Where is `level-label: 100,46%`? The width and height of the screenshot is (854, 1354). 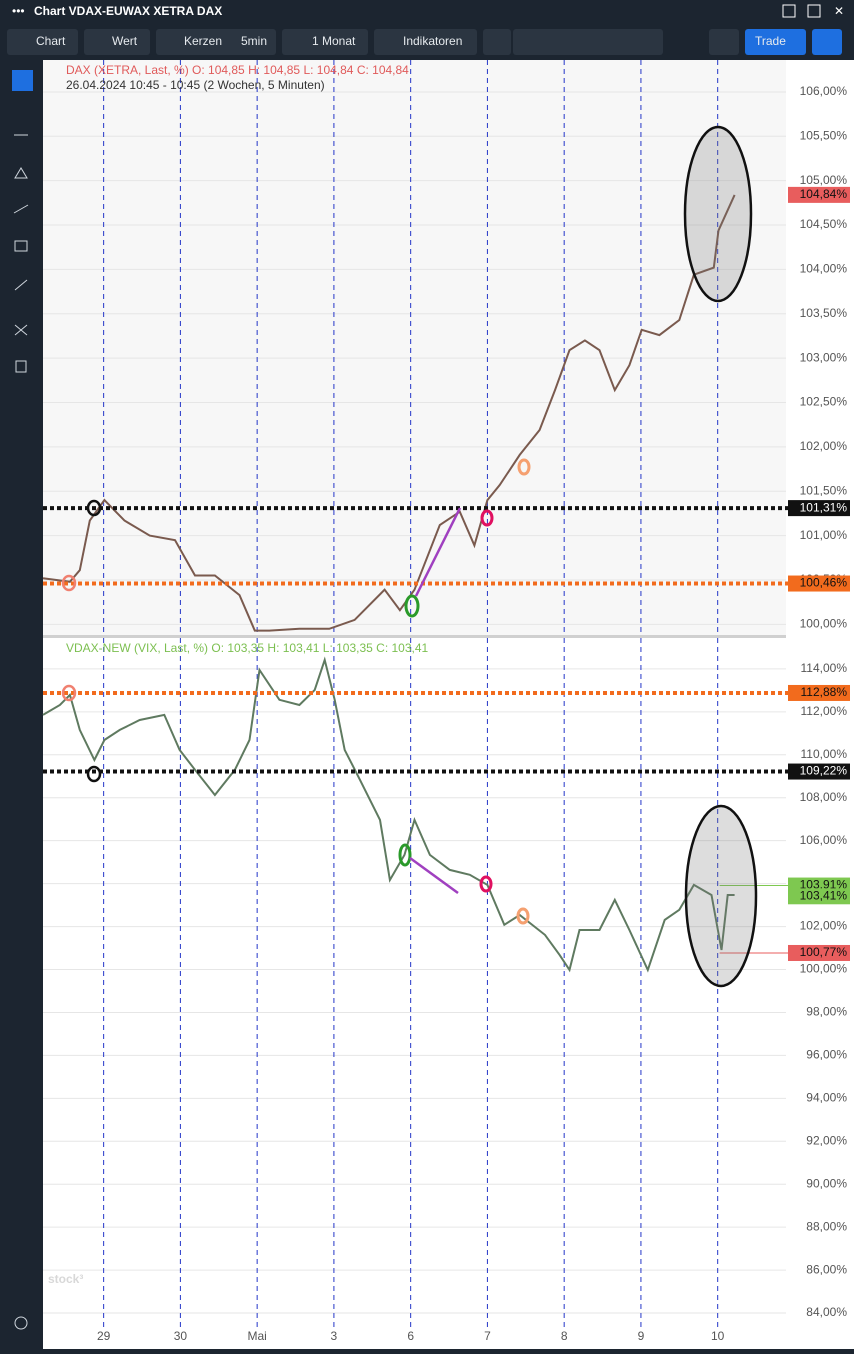
level-label: 100,46% is located at coordinates (824, 583).